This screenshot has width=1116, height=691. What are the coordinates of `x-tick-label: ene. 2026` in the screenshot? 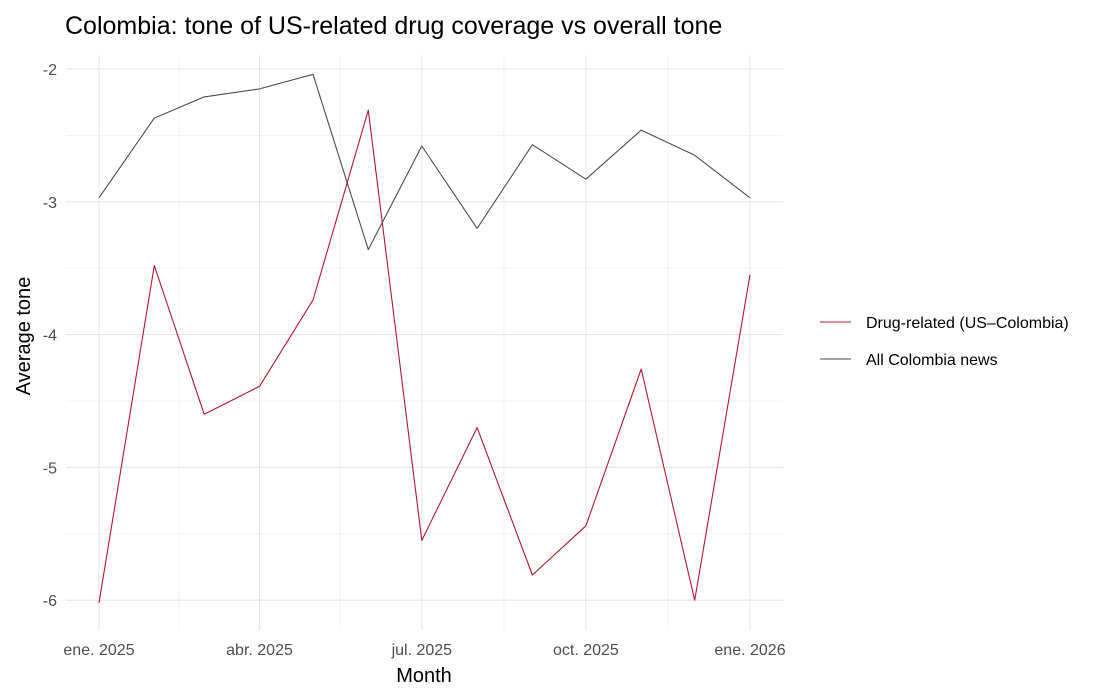 It's located at (749, 650).